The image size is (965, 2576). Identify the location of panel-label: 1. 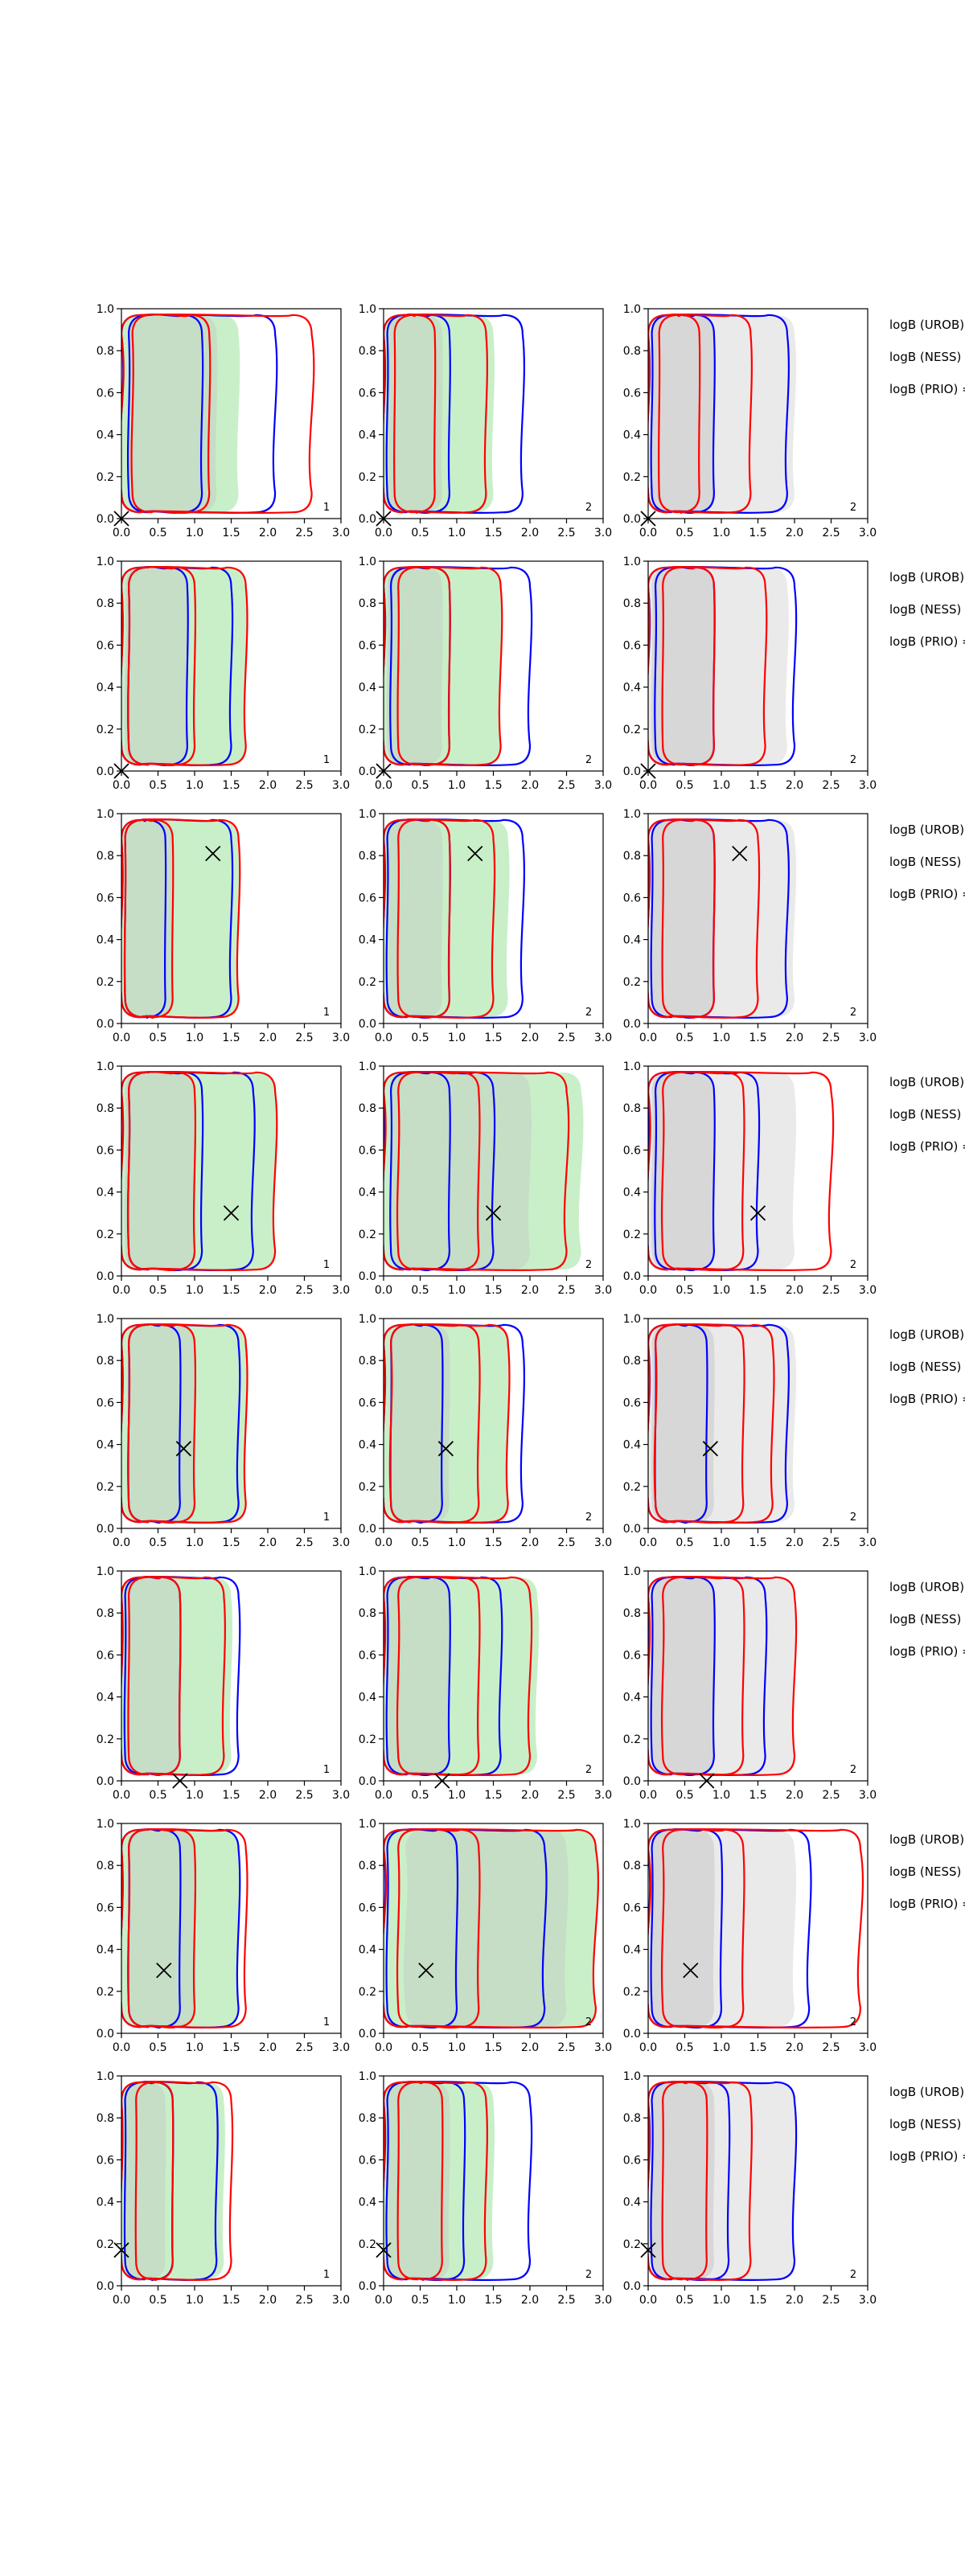
(326, 760).